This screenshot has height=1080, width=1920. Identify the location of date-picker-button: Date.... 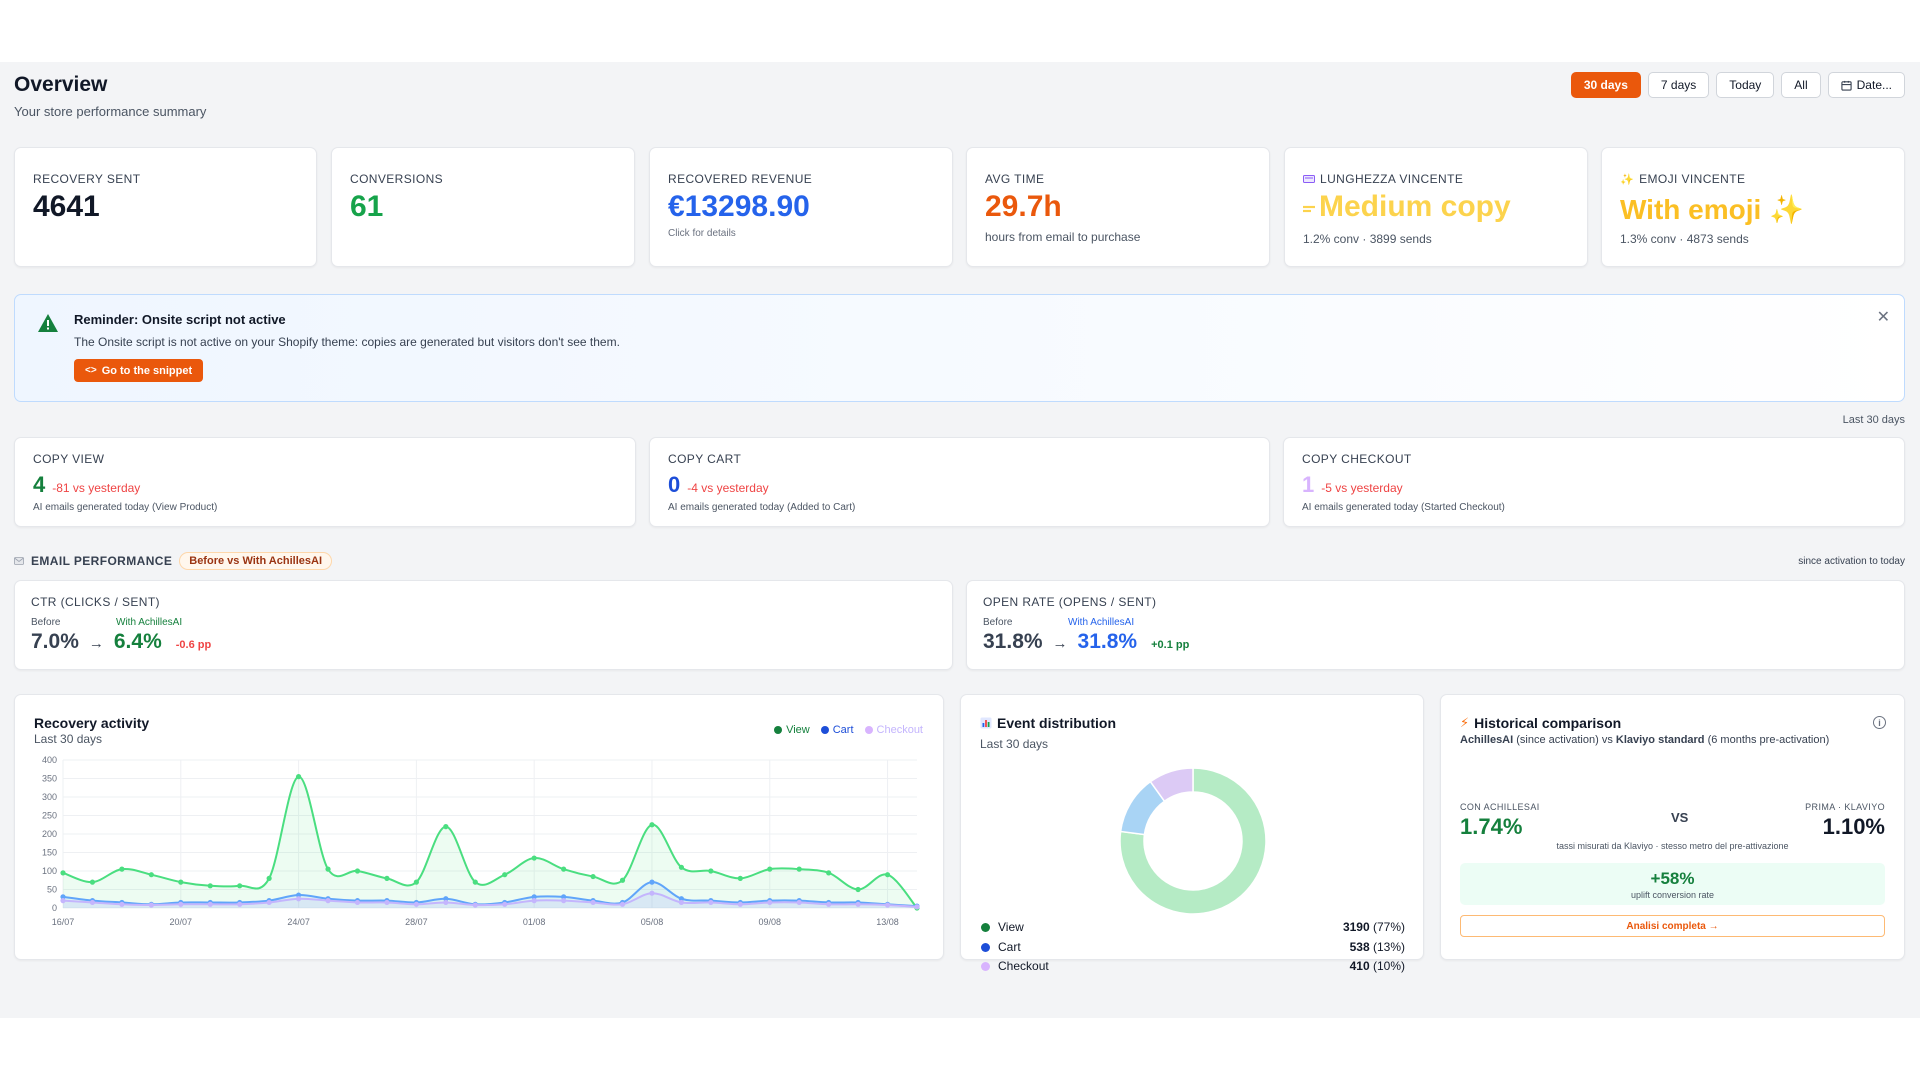
(1866, 85).